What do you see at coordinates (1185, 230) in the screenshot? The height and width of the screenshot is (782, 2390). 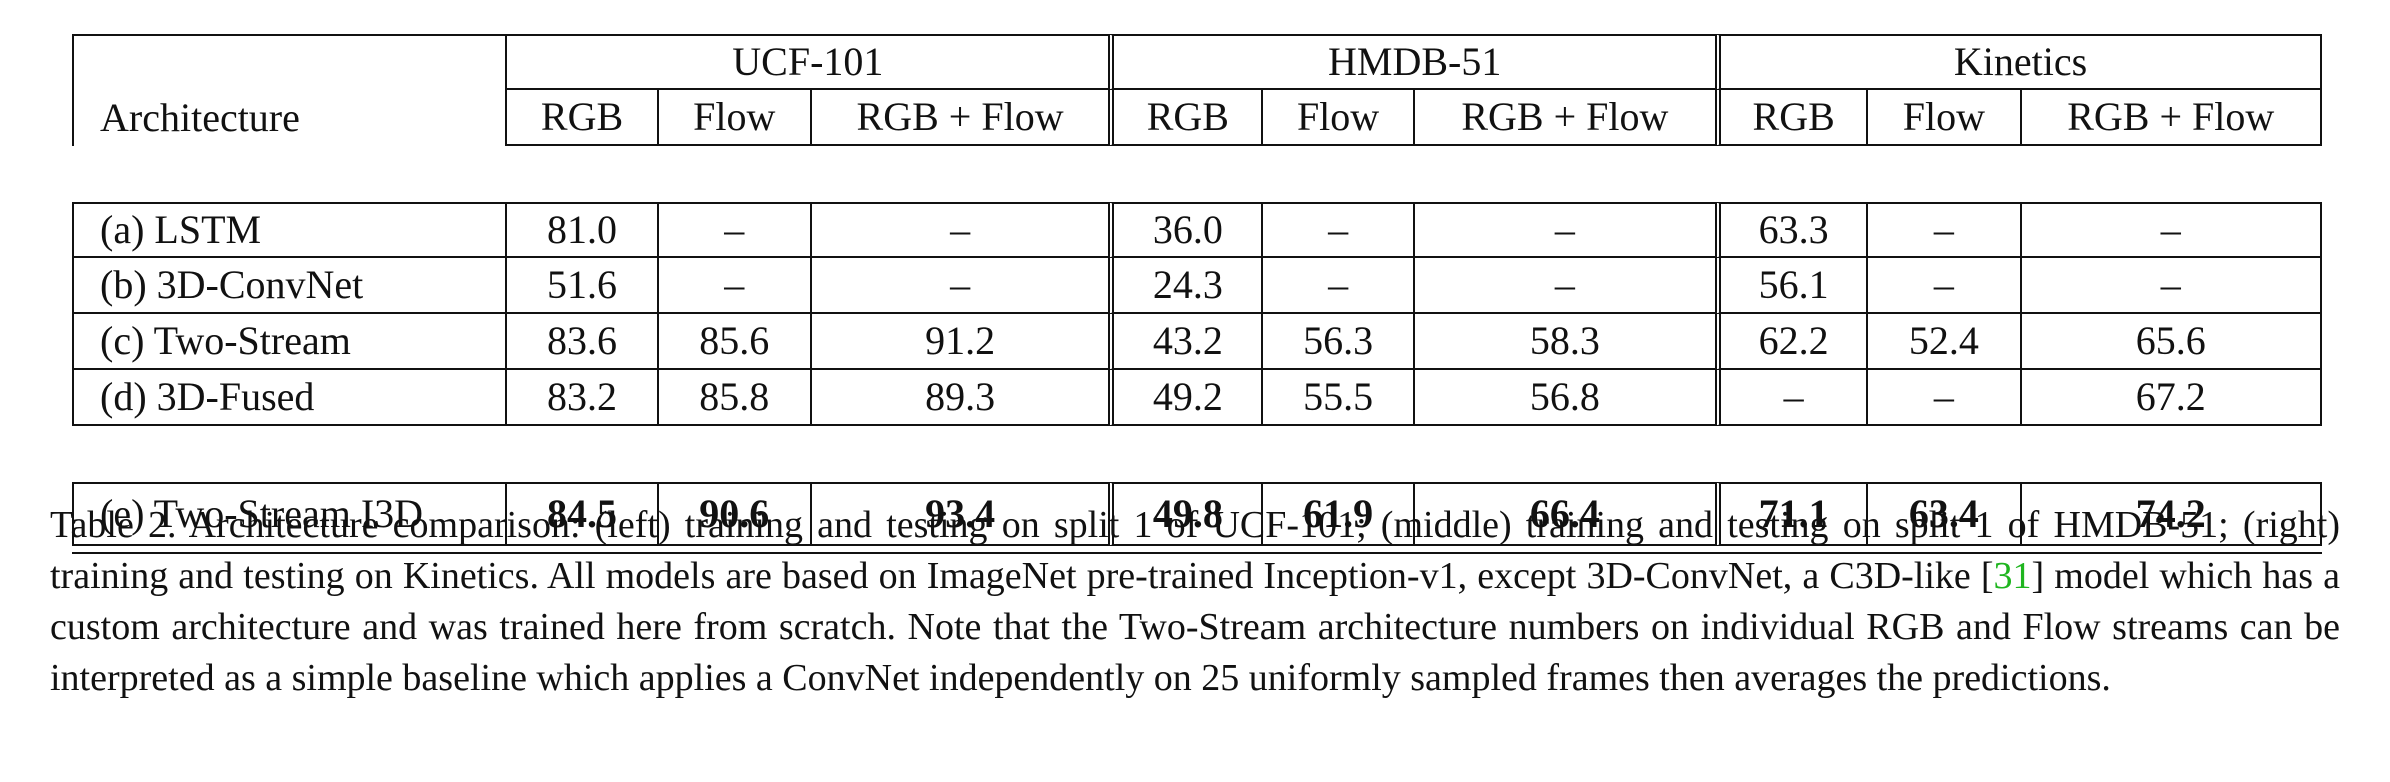 I see `table-cell: 36.0` at bounding box center [1185, 230].